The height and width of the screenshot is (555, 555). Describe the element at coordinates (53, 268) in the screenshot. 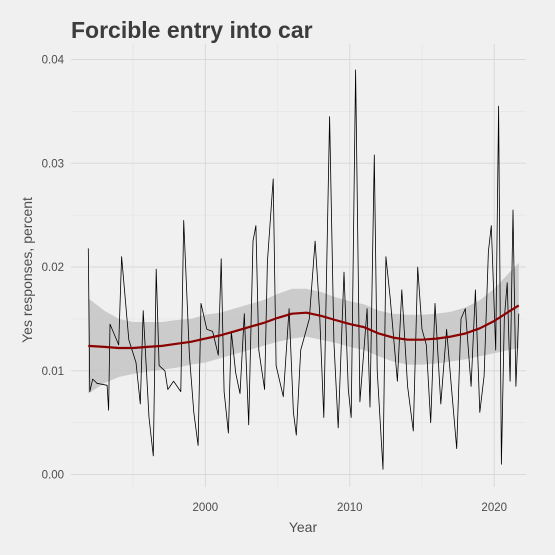

I see `y-tick-label: 0.02` at that location.